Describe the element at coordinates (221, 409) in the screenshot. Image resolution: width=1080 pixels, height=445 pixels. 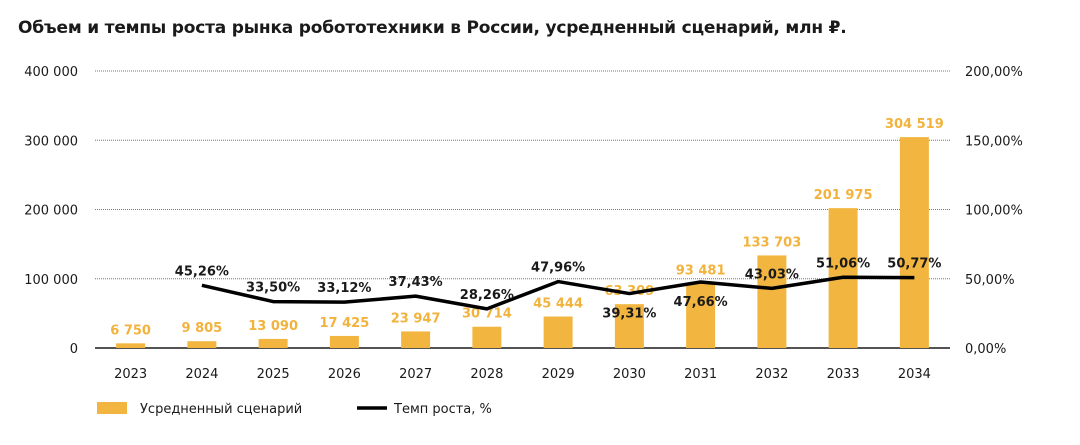
I see `legend-label-bar: Усредненный сценарий` at that location.